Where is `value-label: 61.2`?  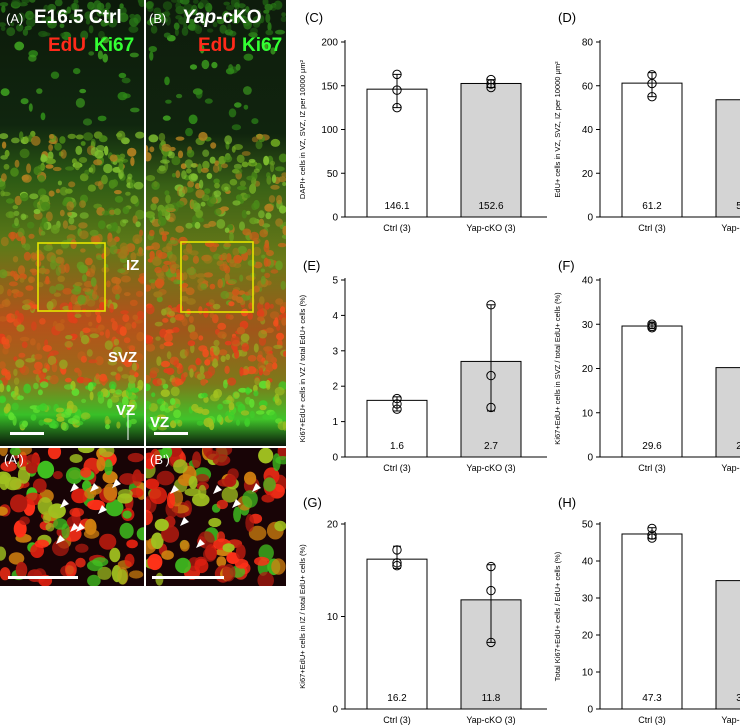
value-label: 61.2 is located at coordinates (652, 206).